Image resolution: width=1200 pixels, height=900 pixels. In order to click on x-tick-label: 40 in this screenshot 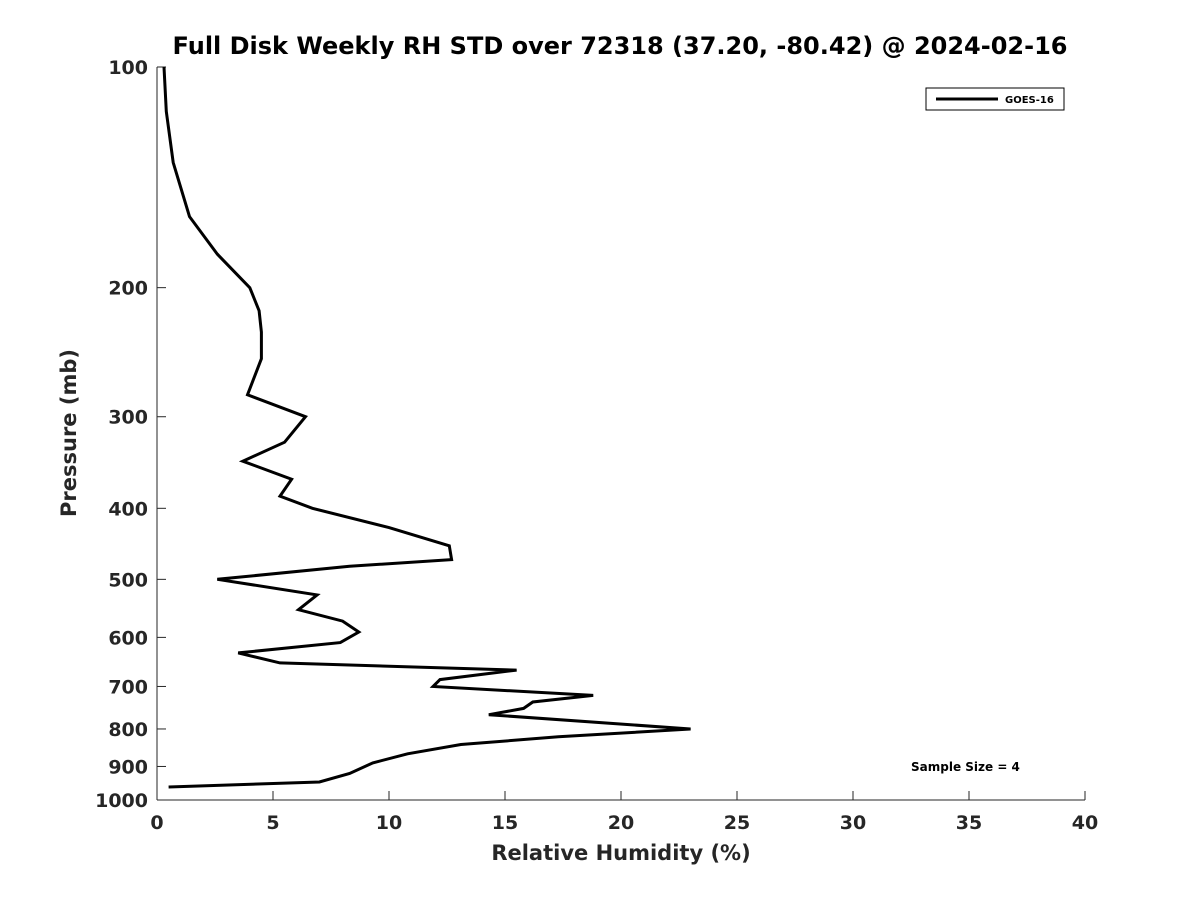, I will do `click(1085, 823)`.